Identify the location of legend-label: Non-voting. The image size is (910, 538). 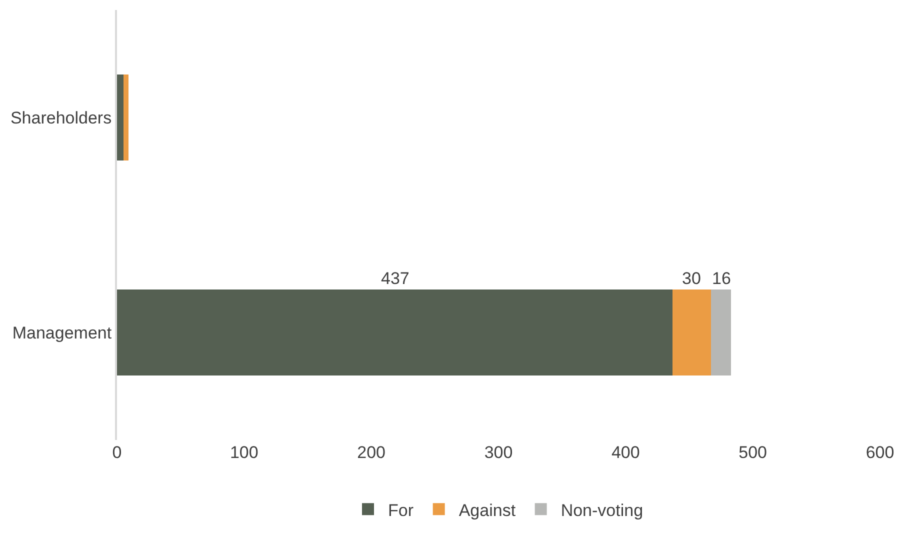
(602, 510).